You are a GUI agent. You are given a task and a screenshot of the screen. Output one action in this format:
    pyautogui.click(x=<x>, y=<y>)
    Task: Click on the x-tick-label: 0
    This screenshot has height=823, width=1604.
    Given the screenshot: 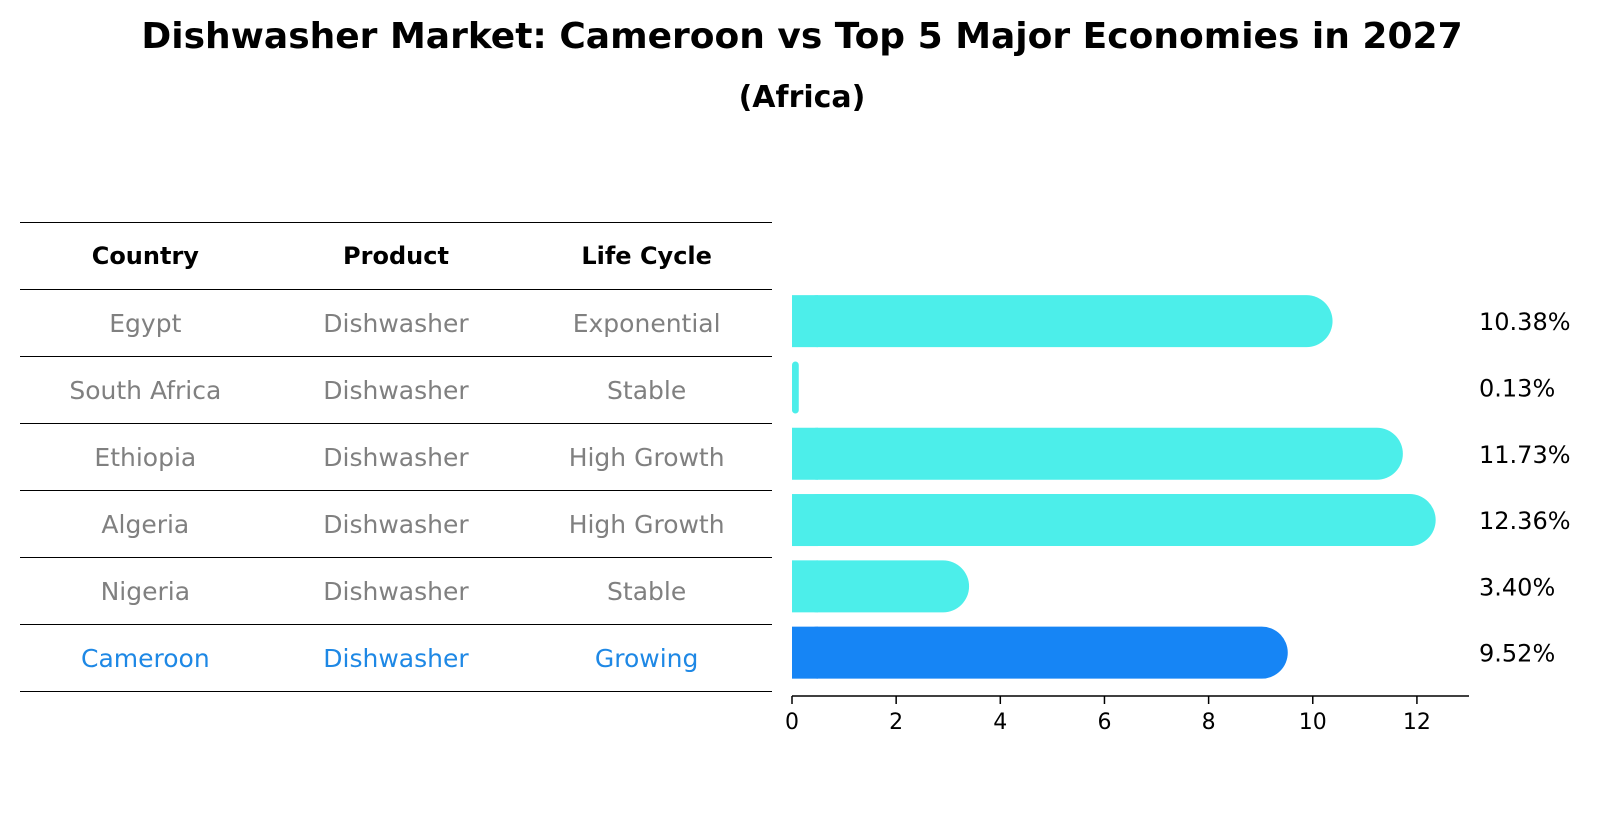 What is the action you would take?
    pyautogui.click(x=792, y=722)
    